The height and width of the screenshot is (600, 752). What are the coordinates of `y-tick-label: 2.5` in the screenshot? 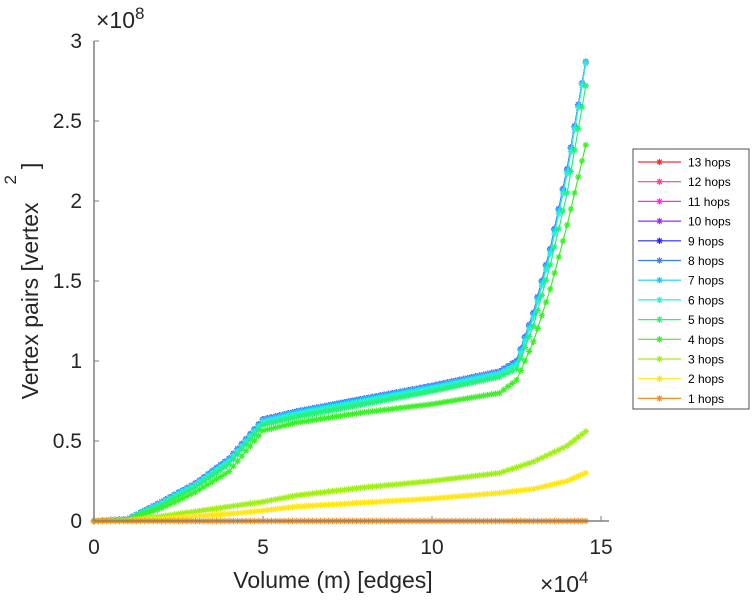 It's located at (67, 121).